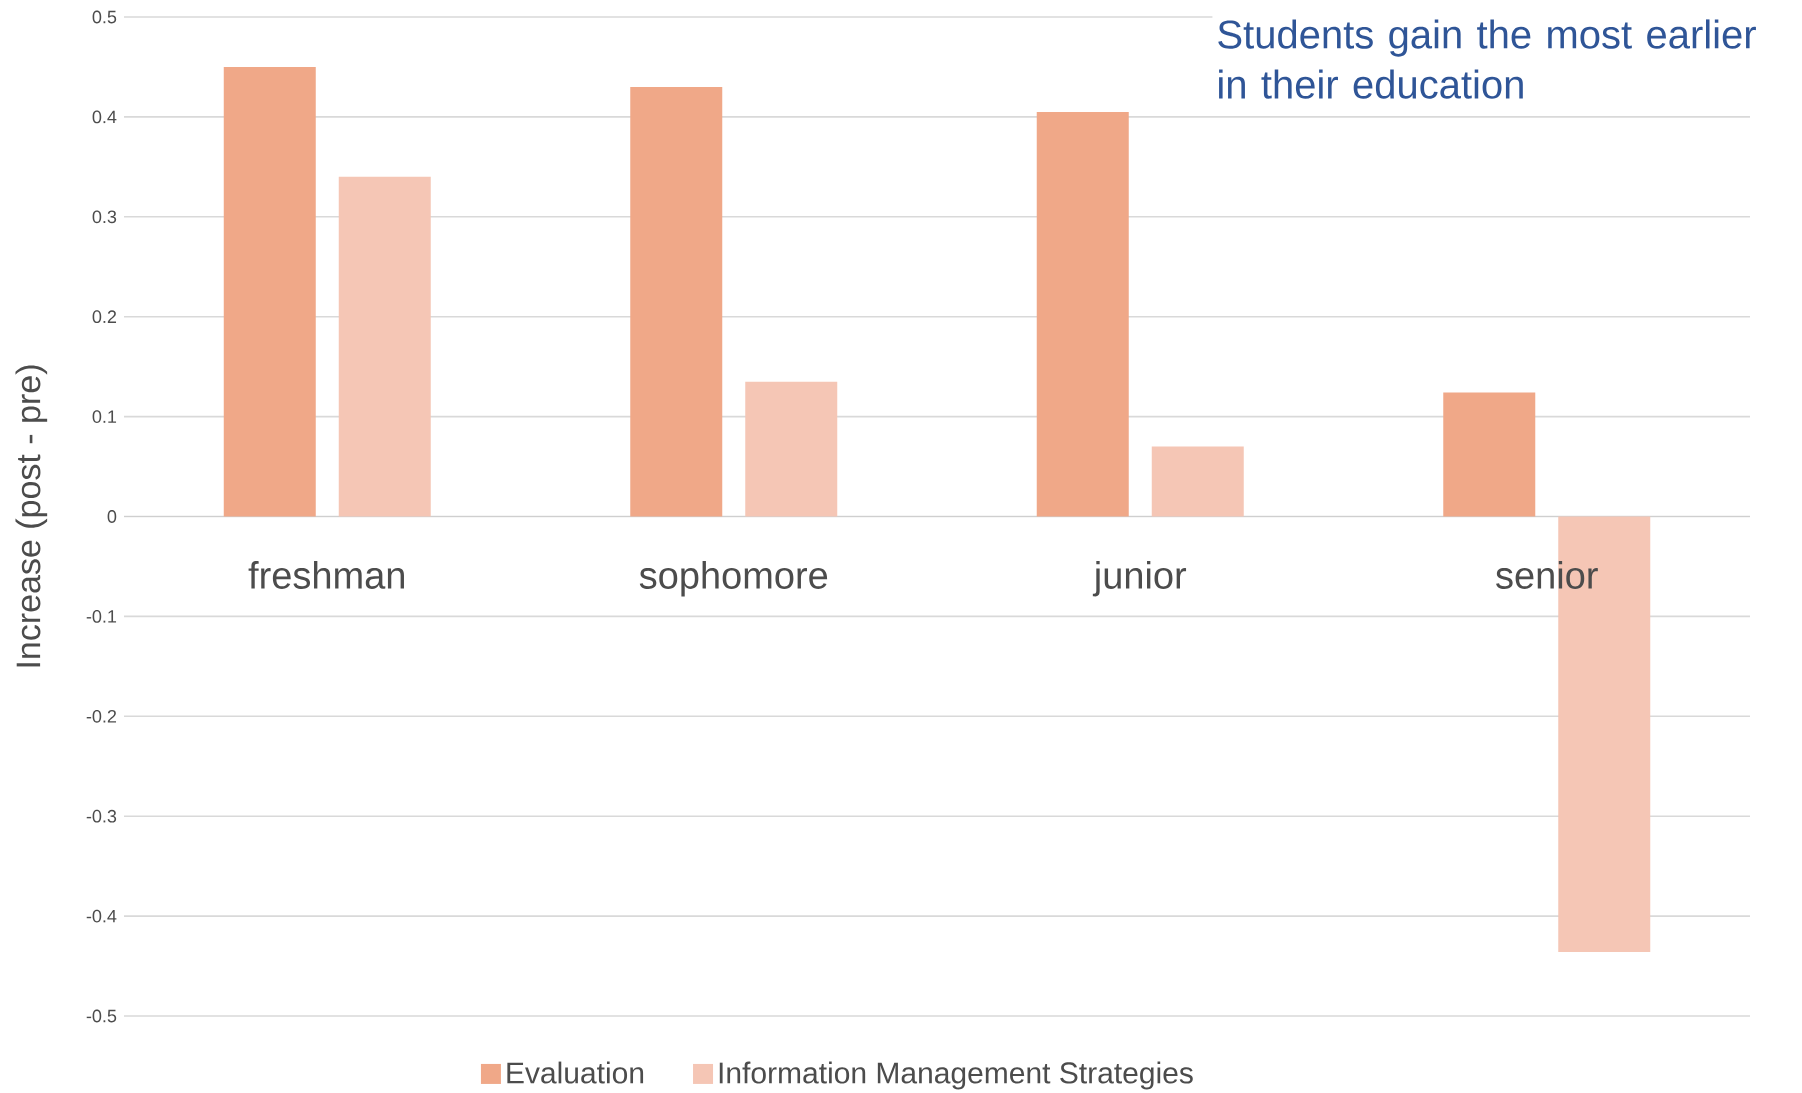 This screenshot has height=1093, width=1802. What do you see at coordinates (101, 1016) in the screenshot?
I see `y-tick-label: -0.5` at bounding box center [101, 1016].